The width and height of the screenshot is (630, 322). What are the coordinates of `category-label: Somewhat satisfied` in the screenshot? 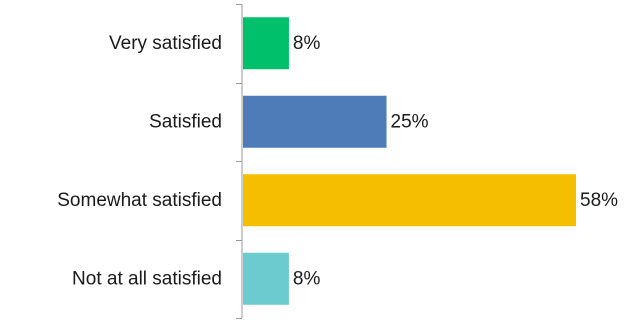 It's located at (139, 200).